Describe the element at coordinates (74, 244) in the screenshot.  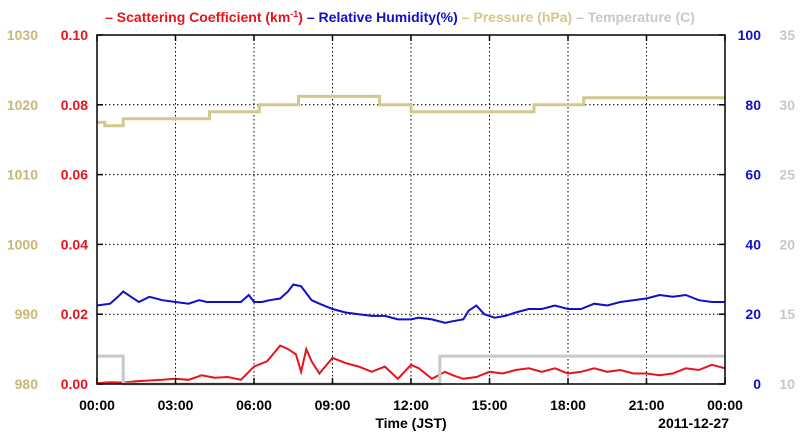
I see `scattering-tick-label: 0.04` at that location.